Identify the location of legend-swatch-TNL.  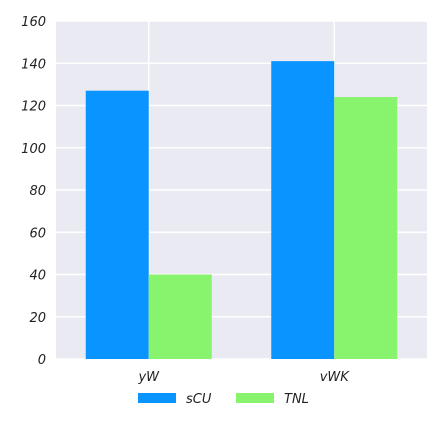
(255, 398).